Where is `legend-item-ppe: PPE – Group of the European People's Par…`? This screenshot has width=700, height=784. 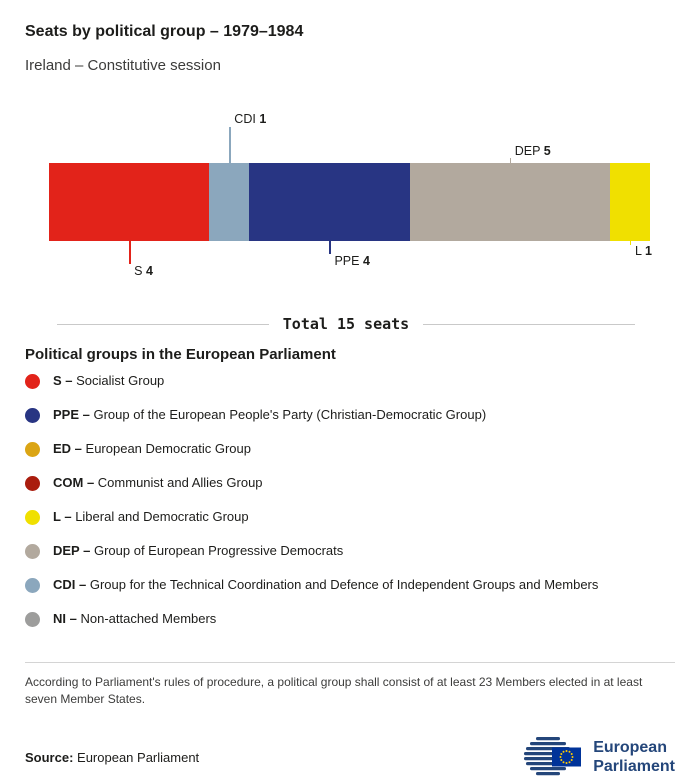 legend-item-ppe: PPE – Group of the European People's Par… is located at coordinates (350, 415).